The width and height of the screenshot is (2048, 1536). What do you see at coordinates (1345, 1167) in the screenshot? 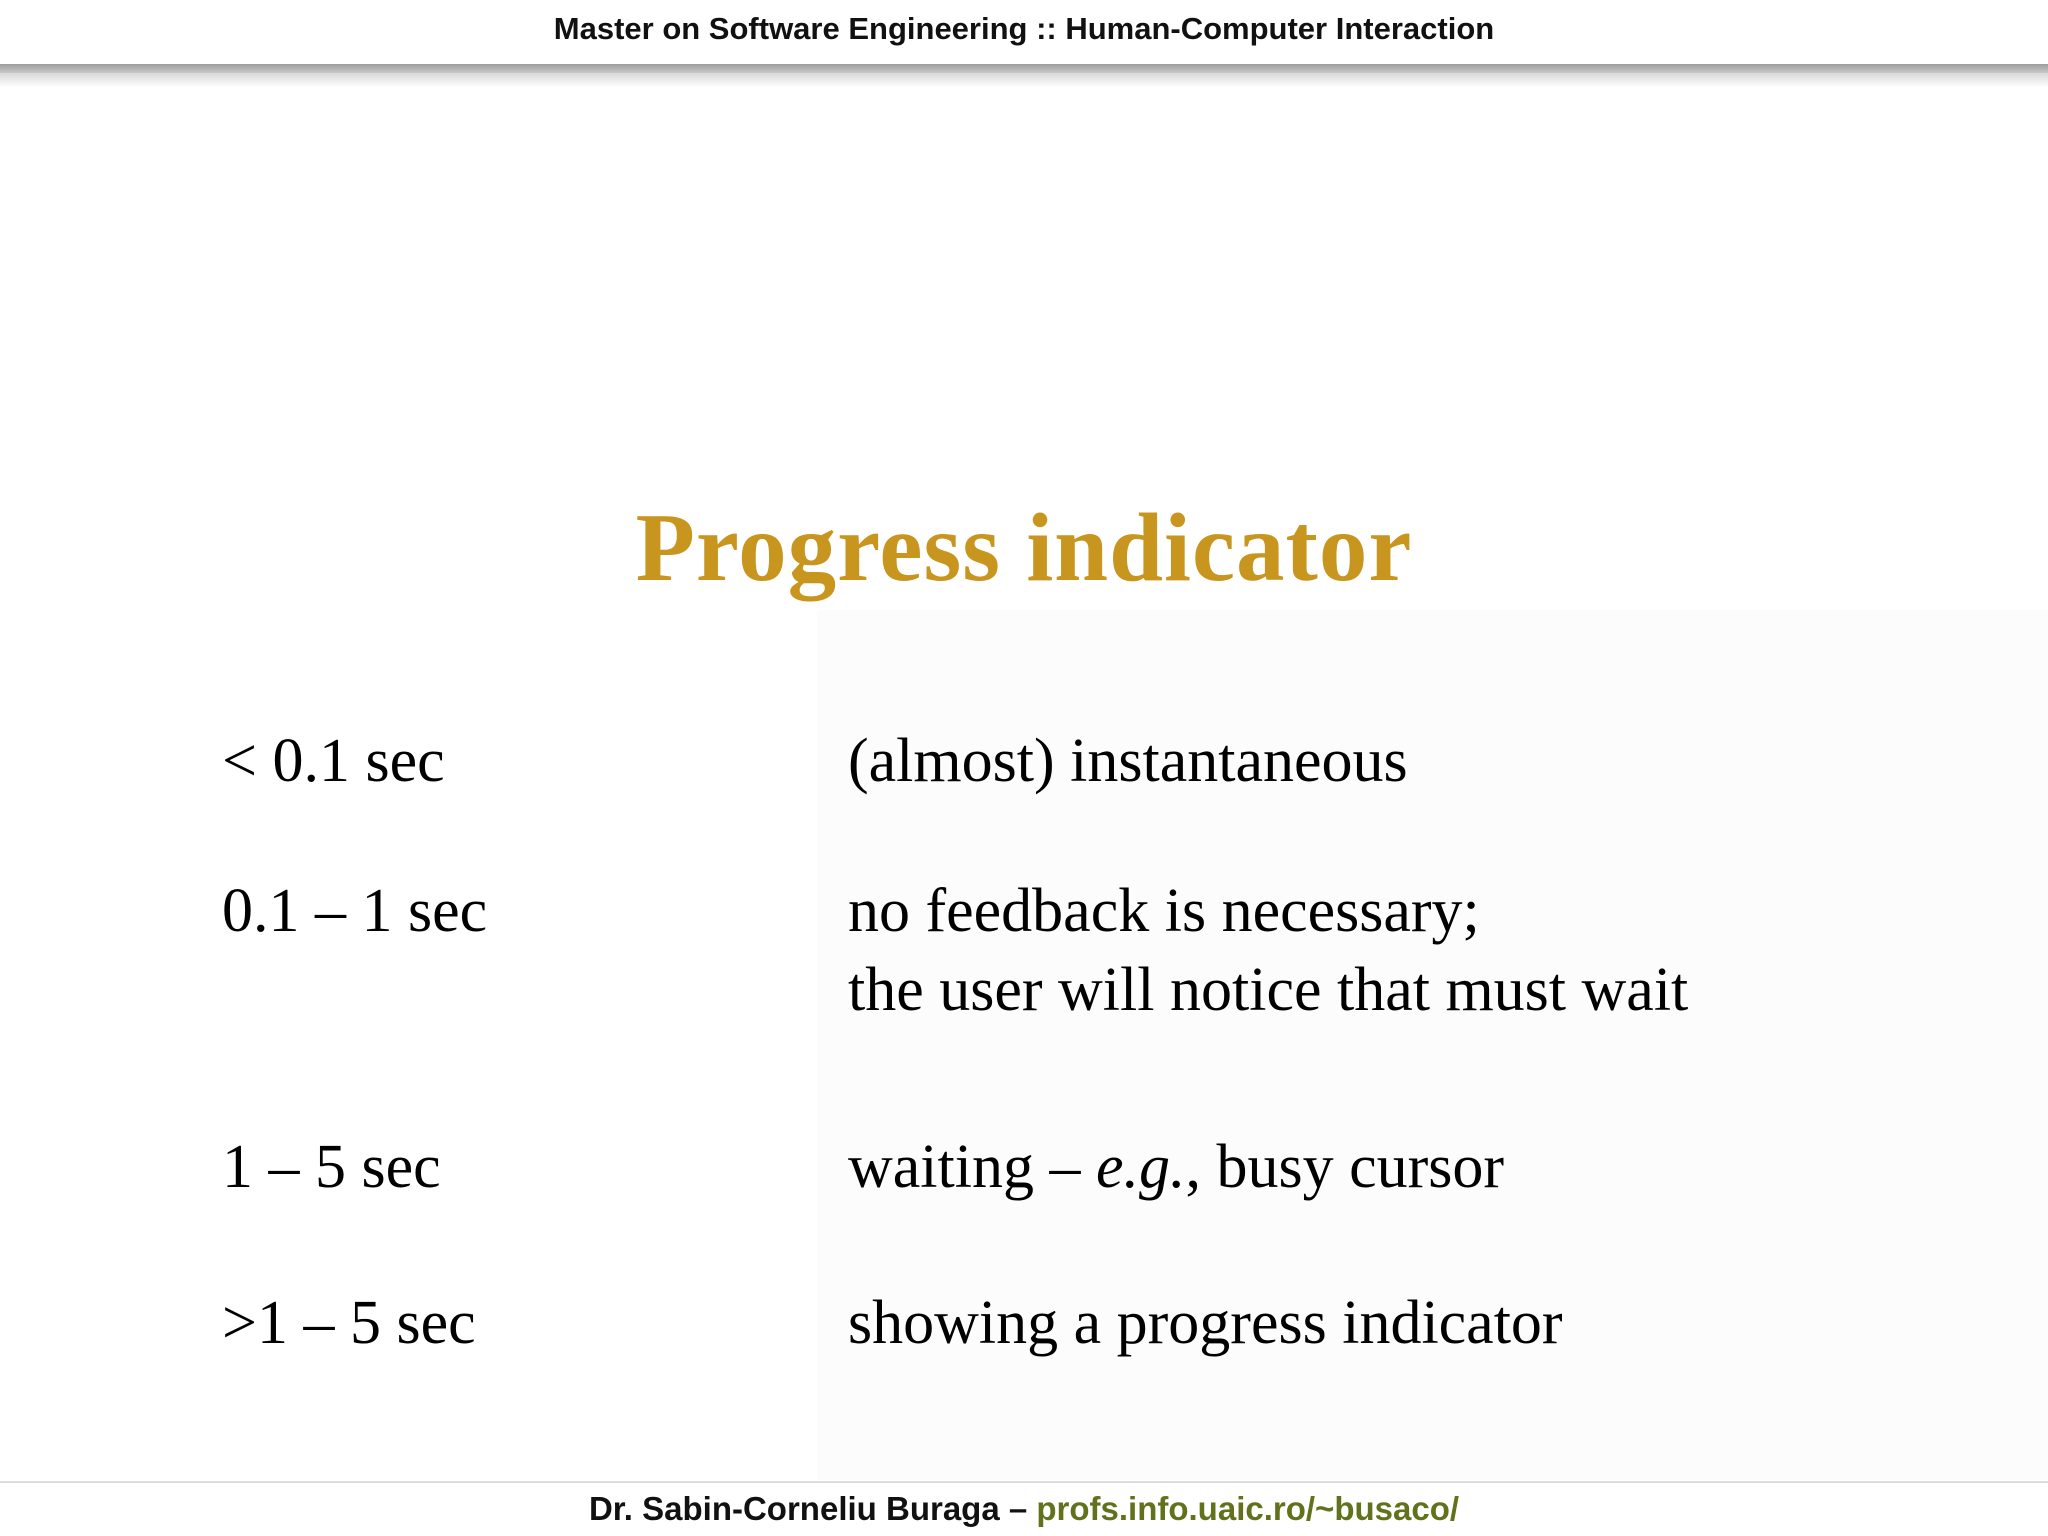
I see `description-suffix: , busy cursor` at bounding box center [1345, 1167].